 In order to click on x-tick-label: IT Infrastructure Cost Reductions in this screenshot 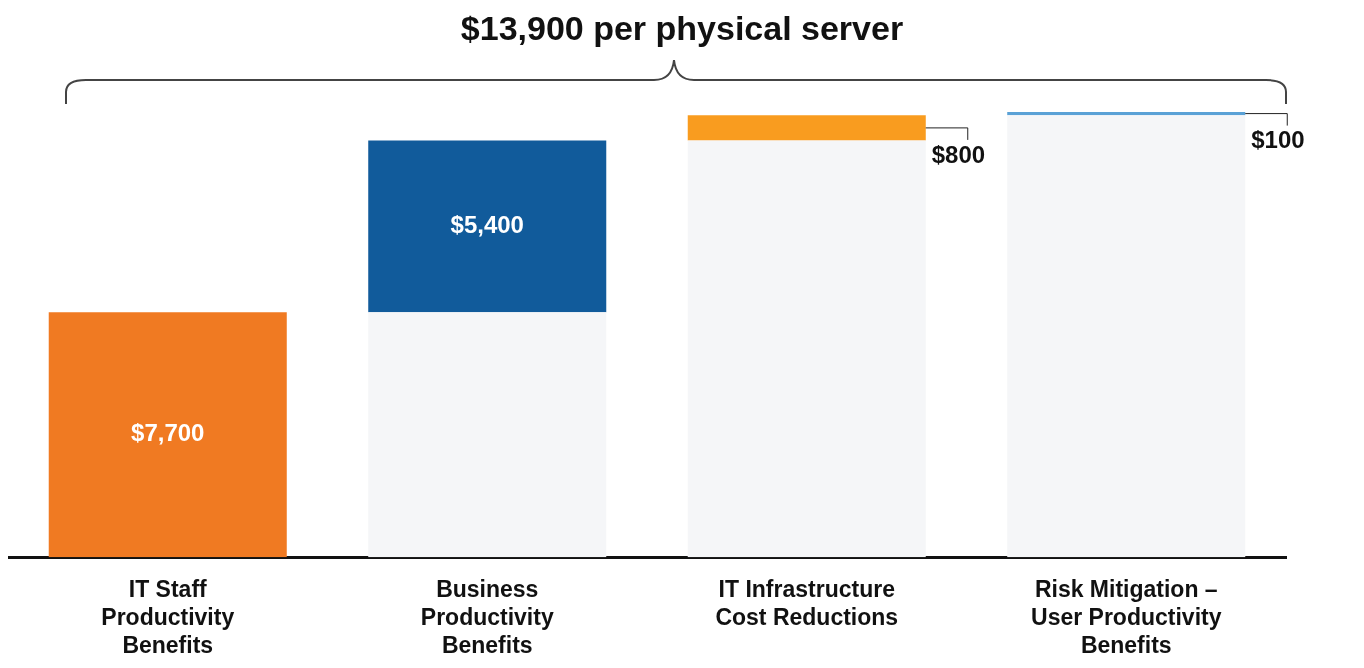, I will do `click(807, 603)`.